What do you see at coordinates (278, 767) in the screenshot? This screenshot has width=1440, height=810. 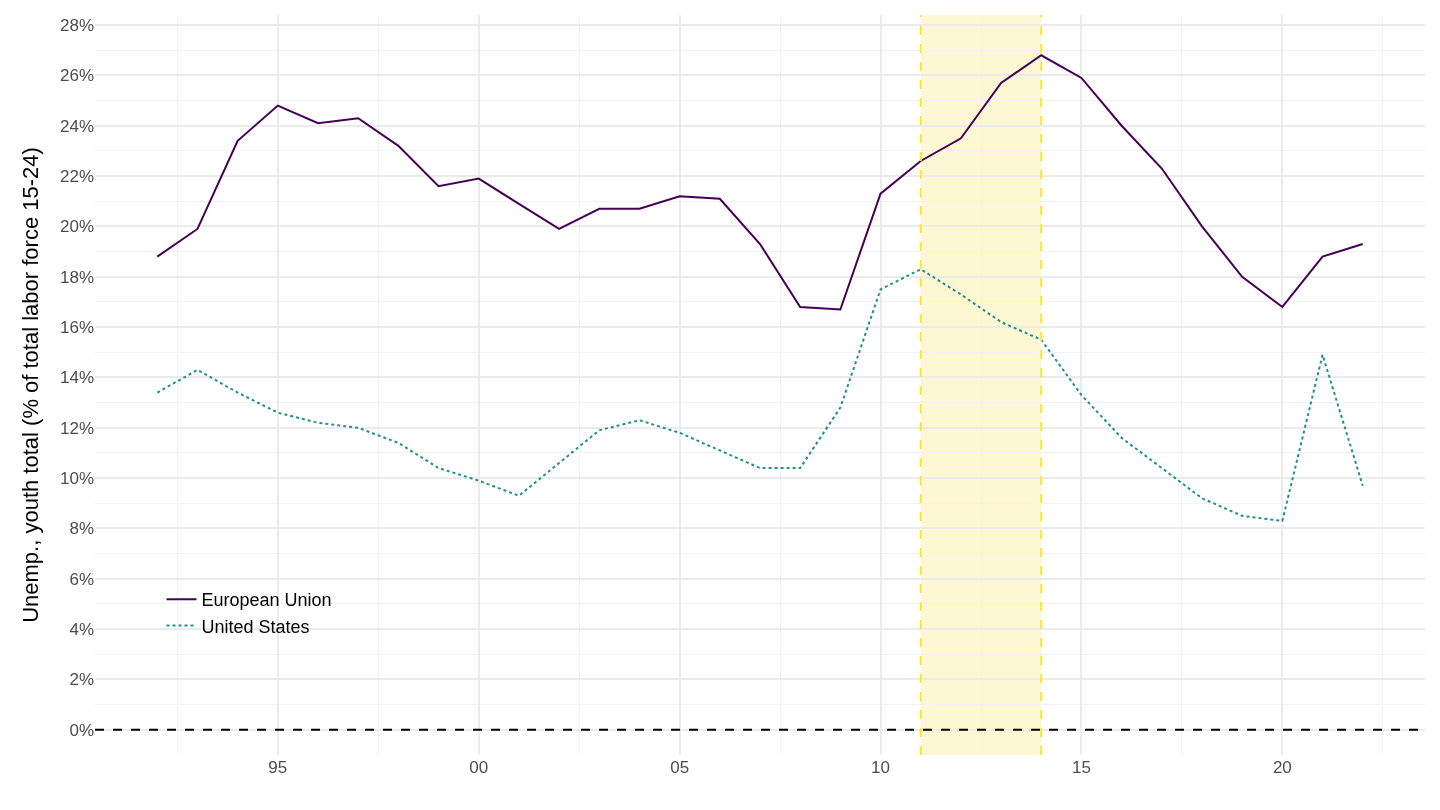 I see `x-tick-label: 95` at bounding box center [278, 767].